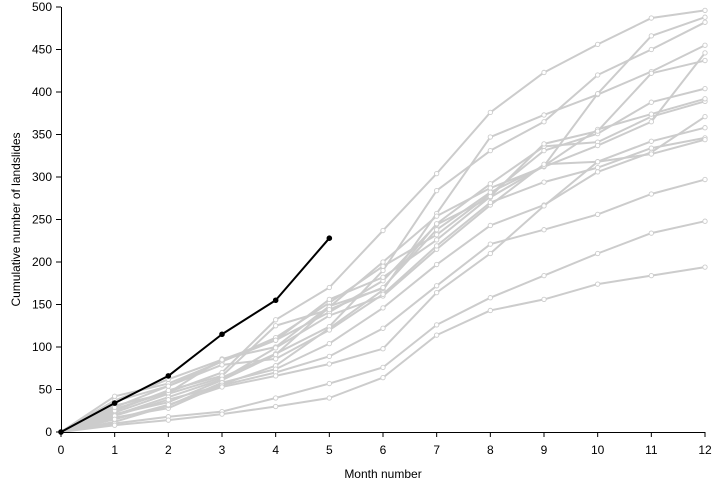 The image size is (718, 490). I want to click on y-tick-label: 150, so click(42, 305).